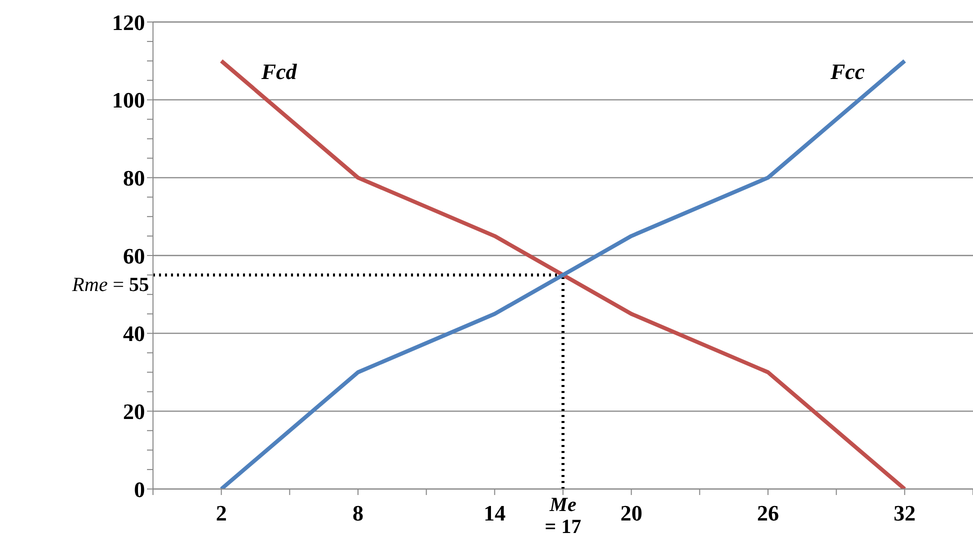  I want to click on y-tick-label: 20, so click(134, 411).